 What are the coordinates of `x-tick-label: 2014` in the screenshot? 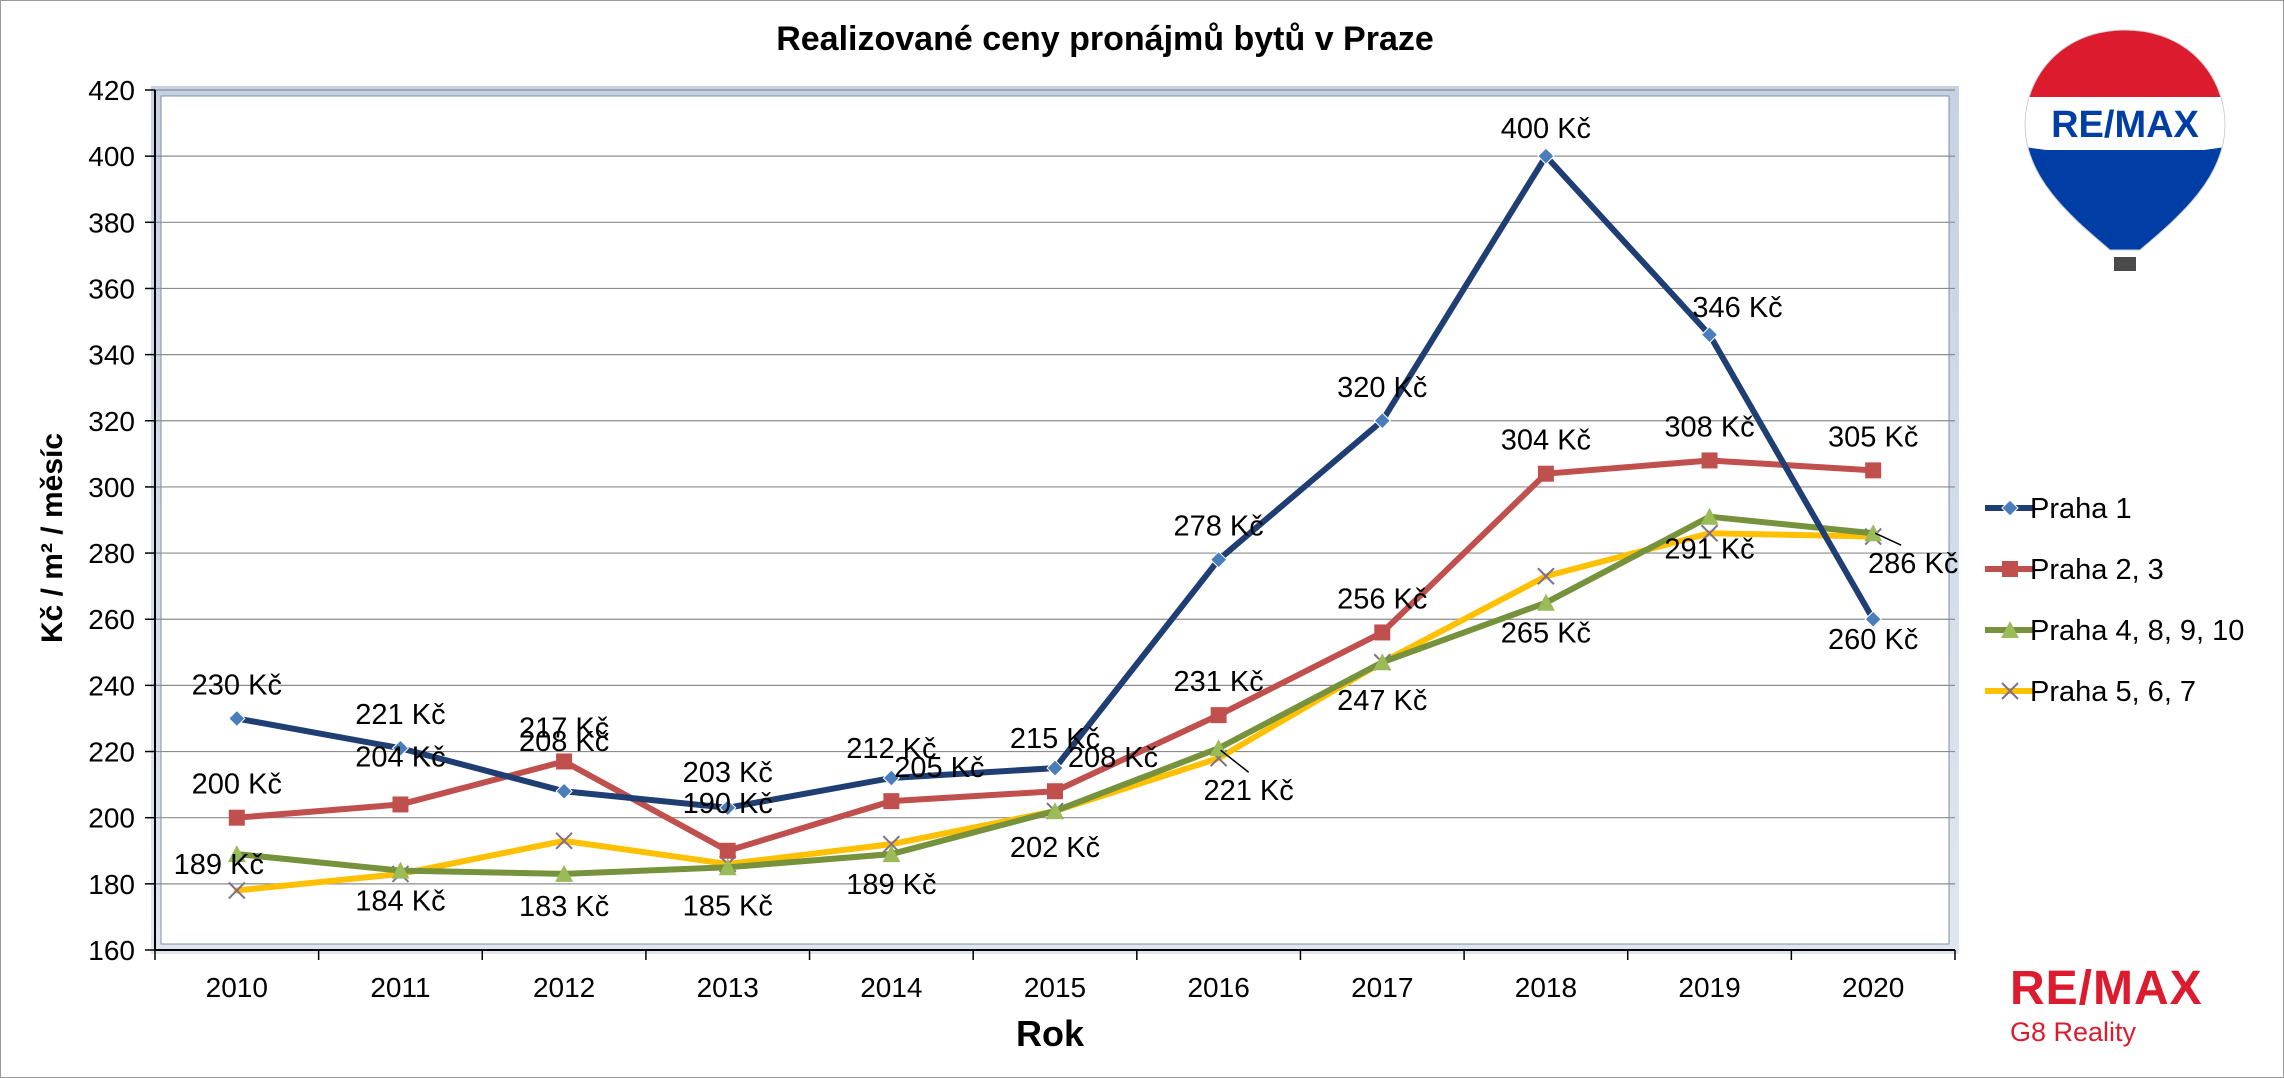 It's located at (891, 987).